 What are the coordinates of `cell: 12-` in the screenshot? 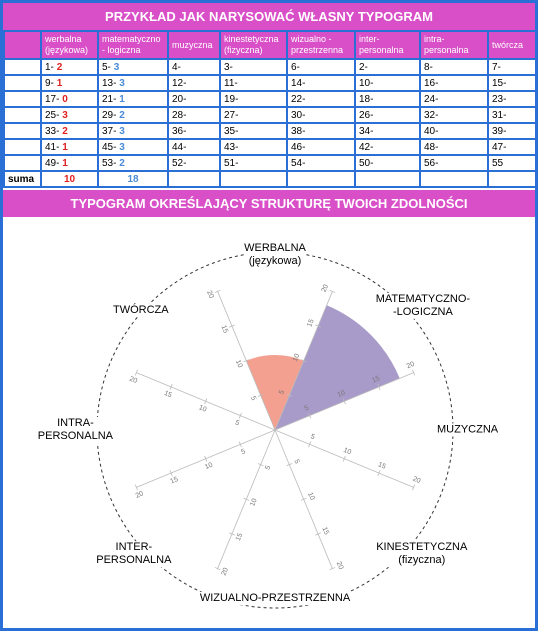 It's located at (194, 83).